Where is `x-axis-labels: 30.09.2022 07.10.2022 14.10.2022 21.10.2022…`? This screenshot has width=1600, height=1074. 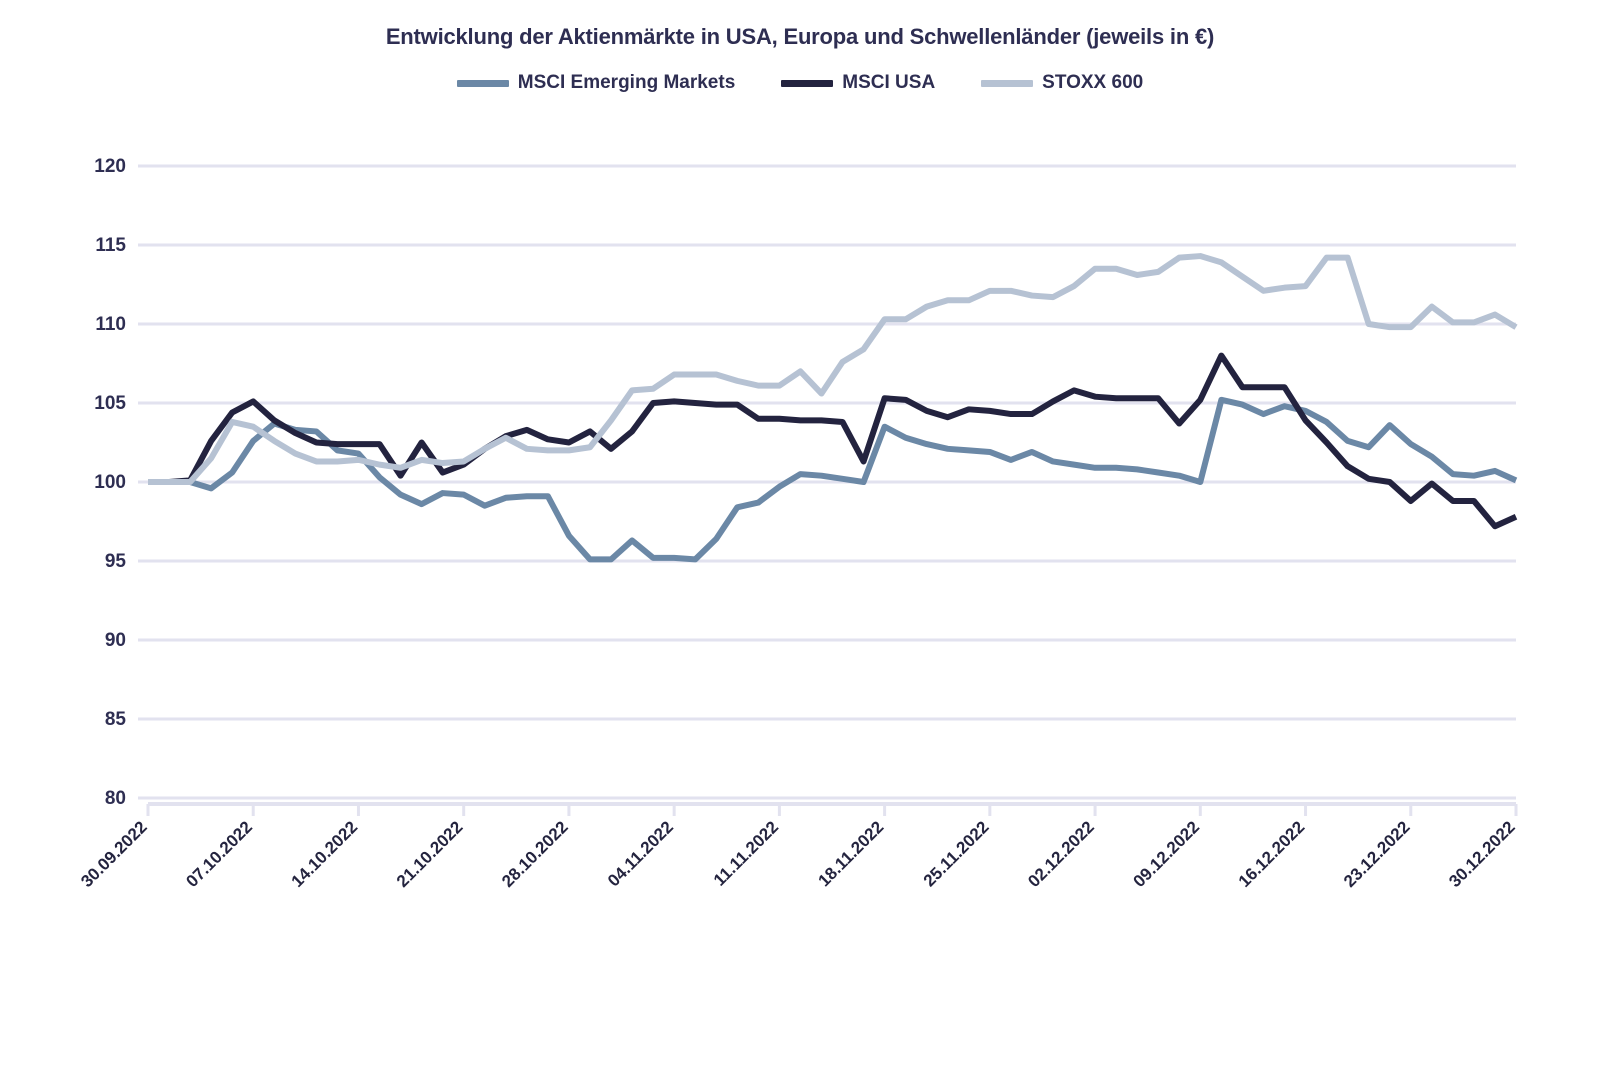 x-axis-labels: 30.09.2022 07.10.2022 14.10.2022 21.10.2022… is located at coordinates (798, 854).